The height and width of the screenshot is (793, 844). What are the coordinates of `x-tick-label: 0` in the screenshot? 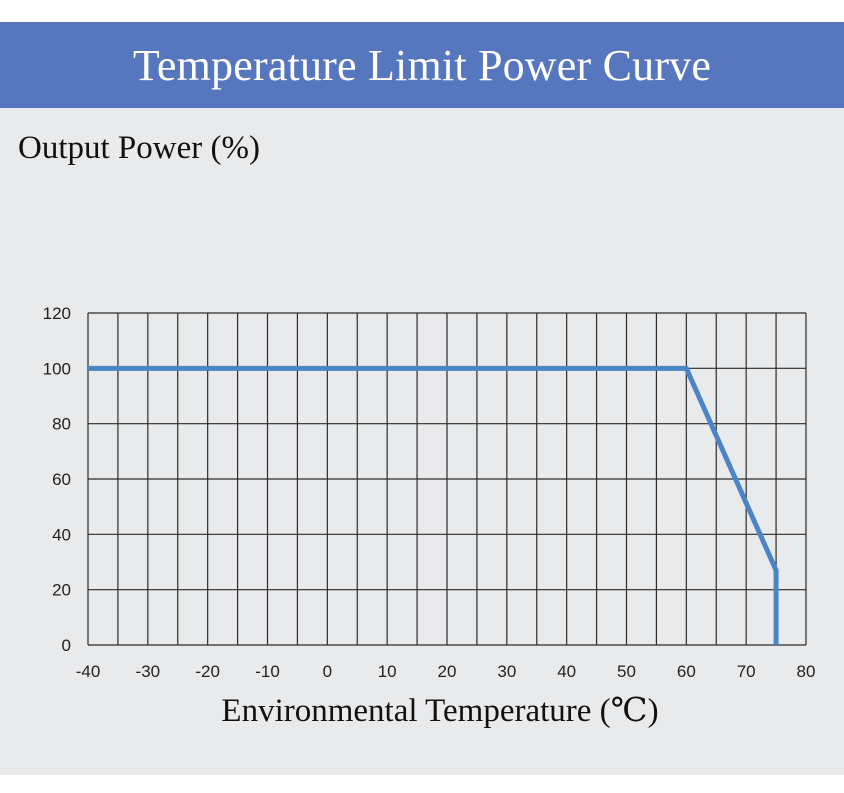 It's located at (327, 671).